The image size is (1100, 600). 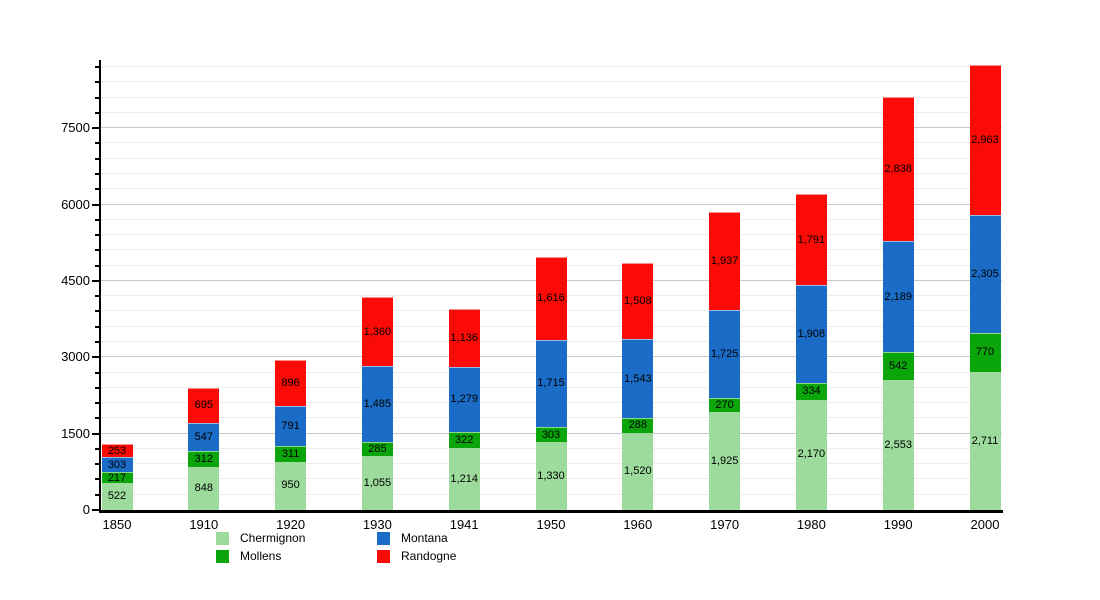 What do you see at coordinates (638, 378) in the screenshot?
I see `bar-segment-montana: 1,543` at bounding box center [638, 378].